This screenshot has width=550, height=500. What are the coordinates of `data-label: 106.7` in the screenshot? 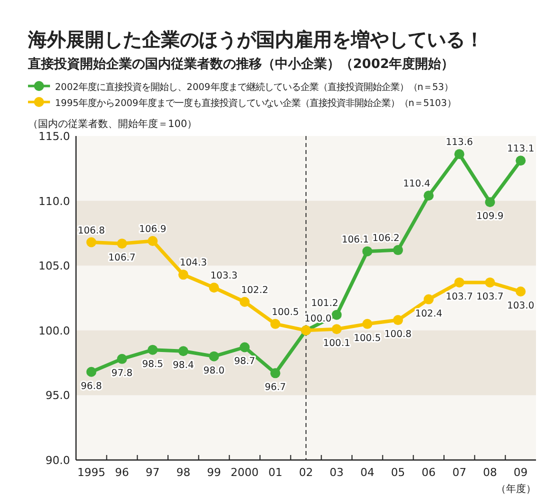 It's located at (122, 258).